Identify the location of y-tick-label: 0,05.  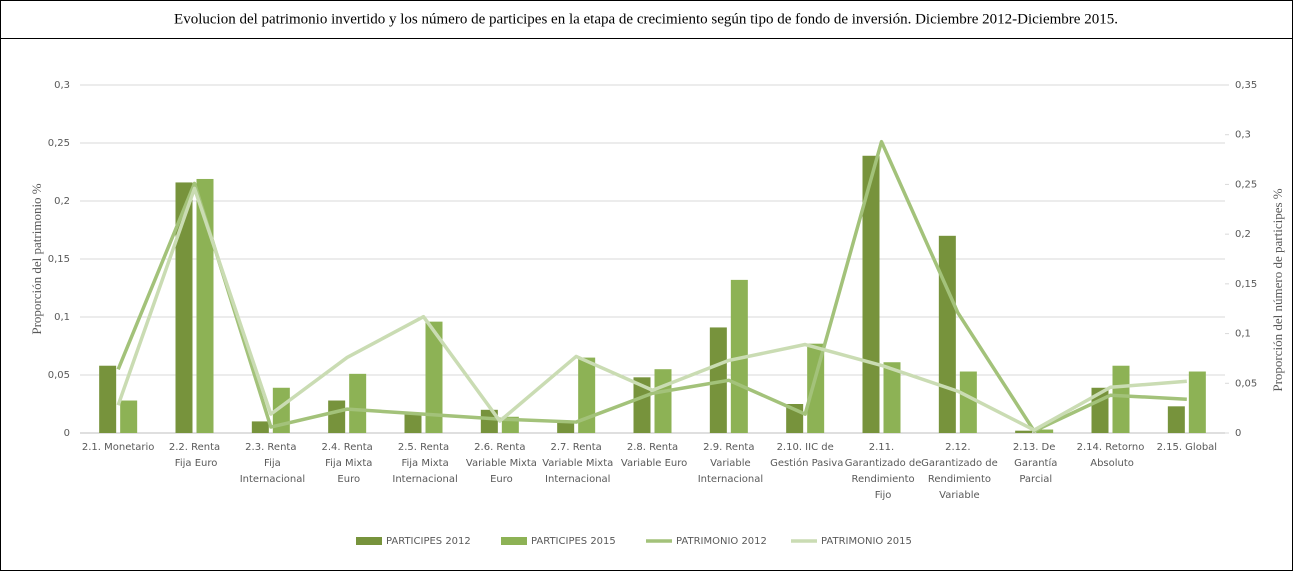
(59, 375).